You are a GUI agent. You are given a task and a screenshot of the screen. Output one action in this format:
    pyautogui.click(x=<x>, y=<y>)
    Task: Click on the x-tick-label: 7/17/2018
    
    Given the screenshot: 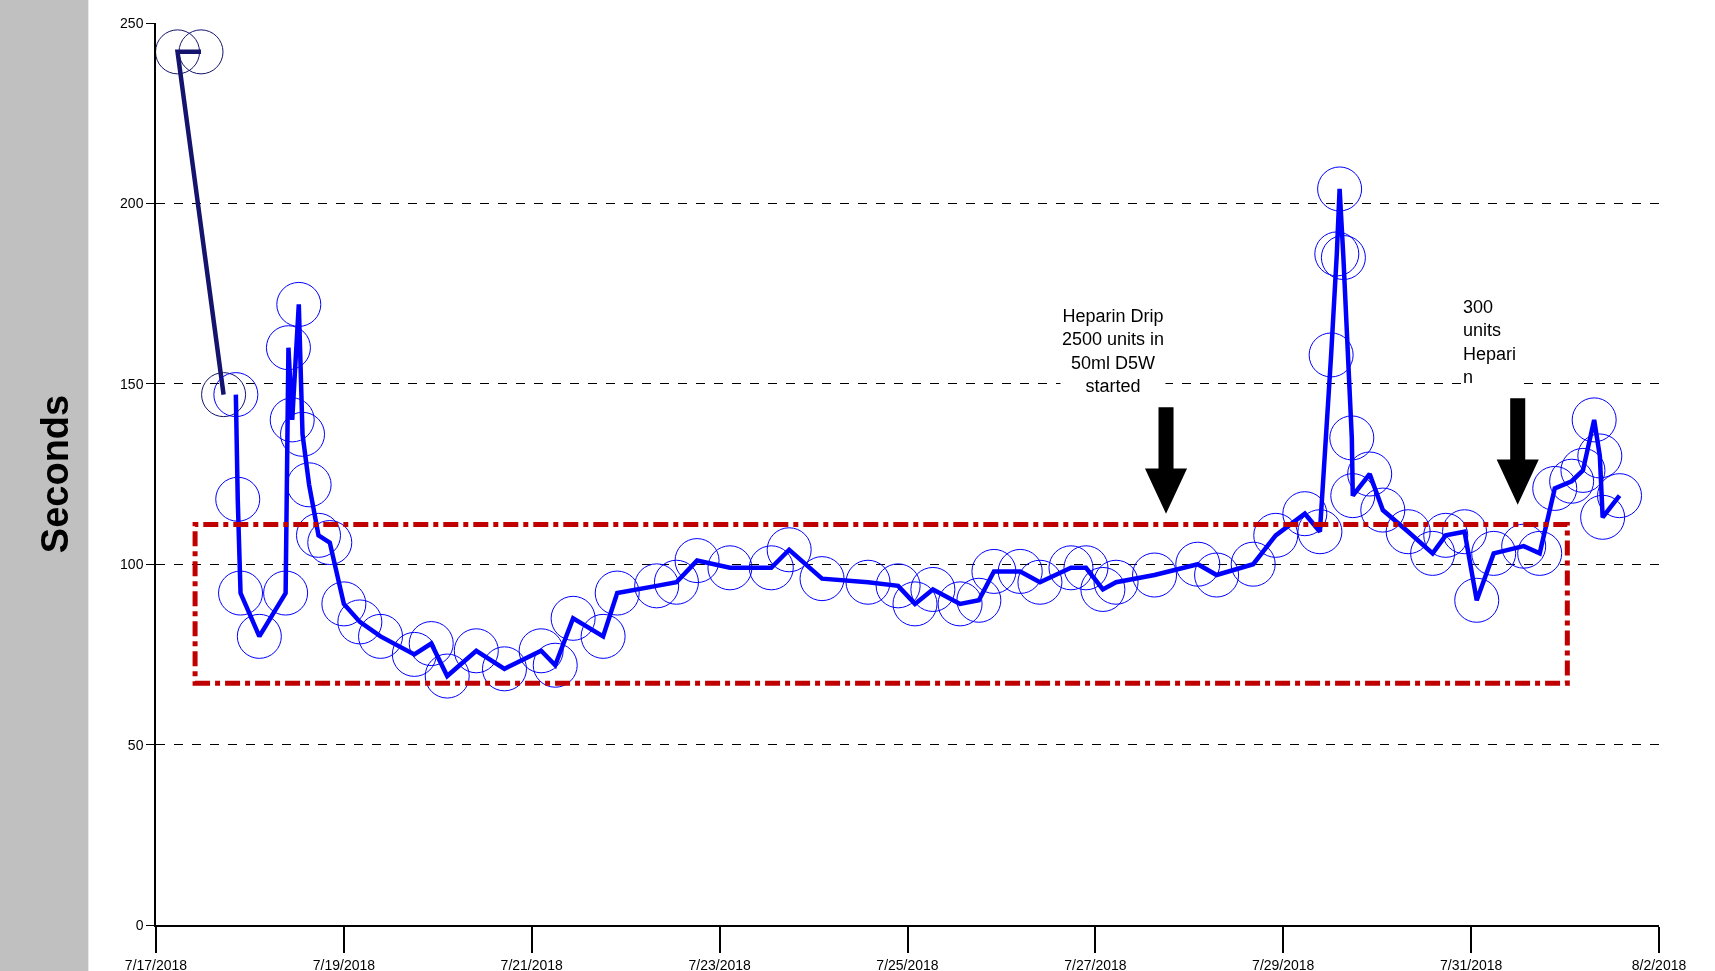 What is the action you would take?
    pyautogui.click(x=156, y=963)
    